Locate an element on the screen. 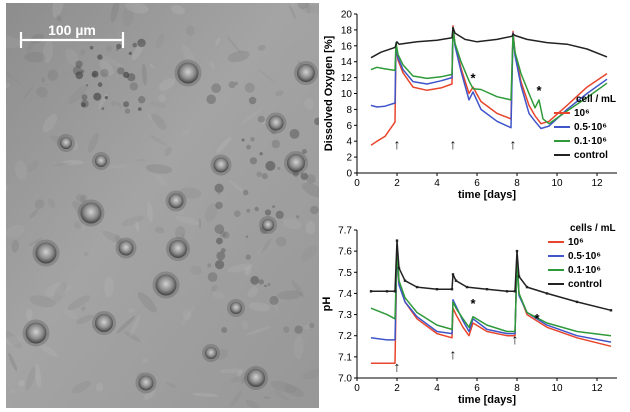 This screenshot has width=630, height=412. y-tick-label: 7.2 is located at coordinates (345, 336).